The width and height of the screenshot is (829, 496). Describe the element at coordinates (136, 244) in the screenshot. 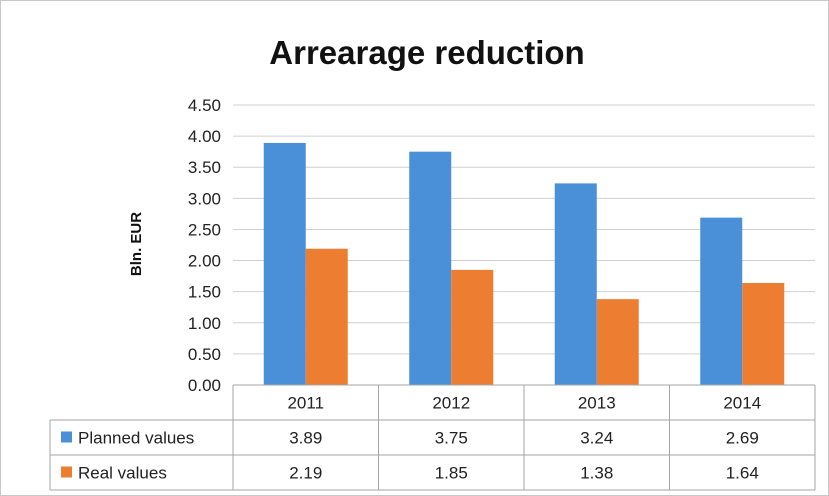

I see `y-axis-label: Bln. EUR` at that location.